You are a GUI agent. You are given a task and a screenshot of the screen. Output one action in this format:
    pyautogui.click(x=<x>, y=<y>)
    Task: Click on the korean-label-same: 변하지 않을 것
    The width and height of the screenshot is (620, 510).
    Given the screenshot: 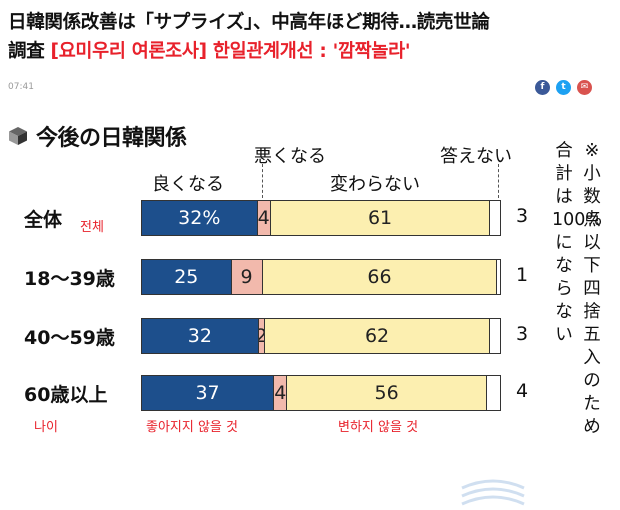 What is the action you would take?
    pyautogui.click(x=378, y=427)
    